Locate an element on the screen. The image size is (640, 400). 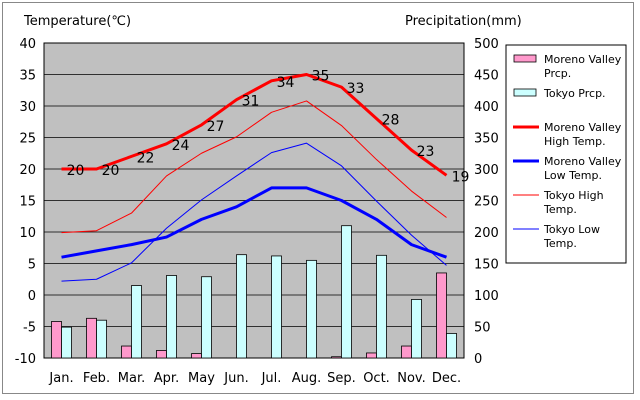
month-label: Sep. is located at coordinates (341, 378).